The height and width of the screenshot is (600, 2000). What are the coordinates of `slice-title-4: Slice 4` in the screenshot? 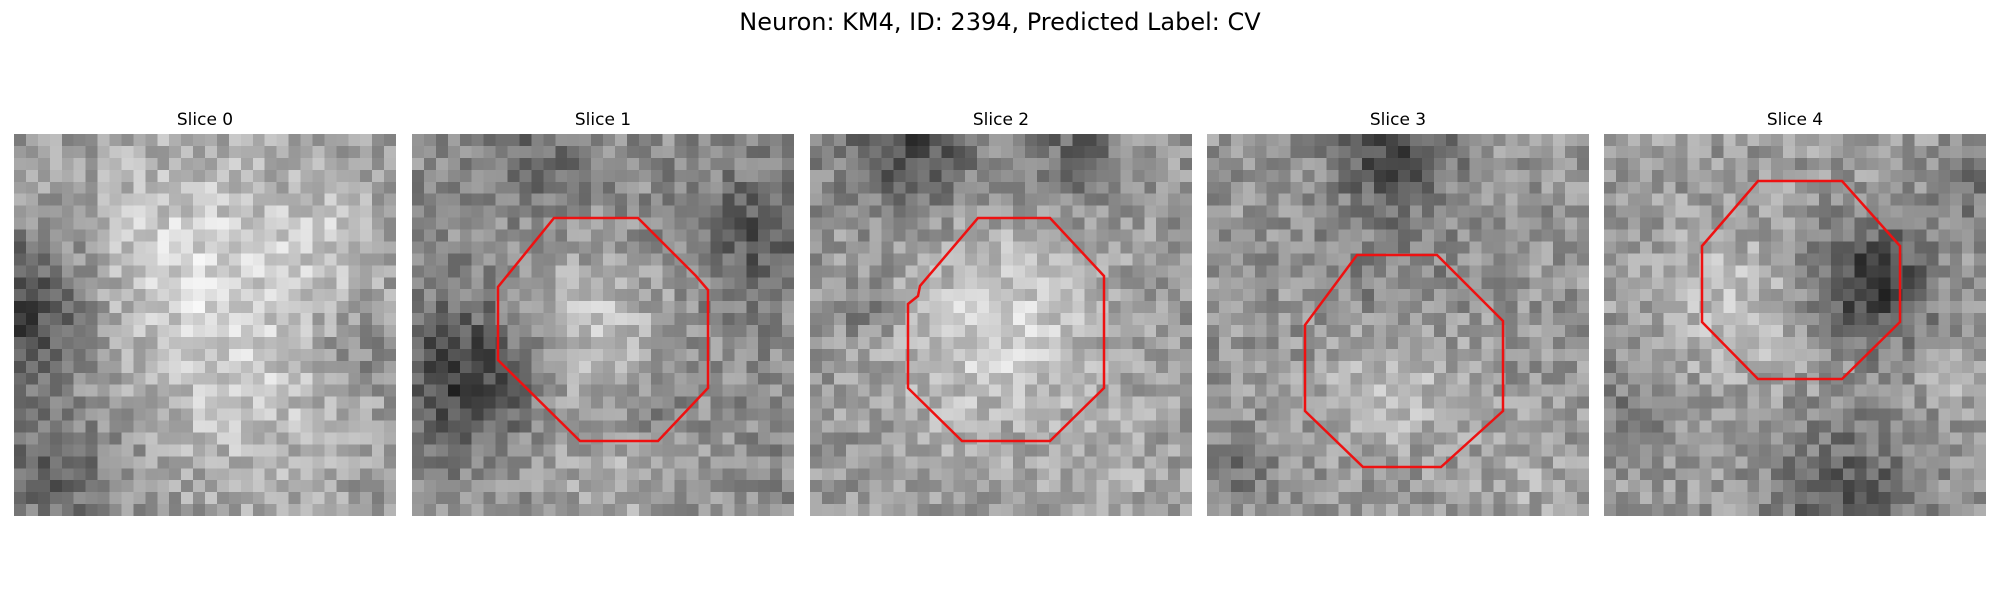 It's located at (1795, 120).